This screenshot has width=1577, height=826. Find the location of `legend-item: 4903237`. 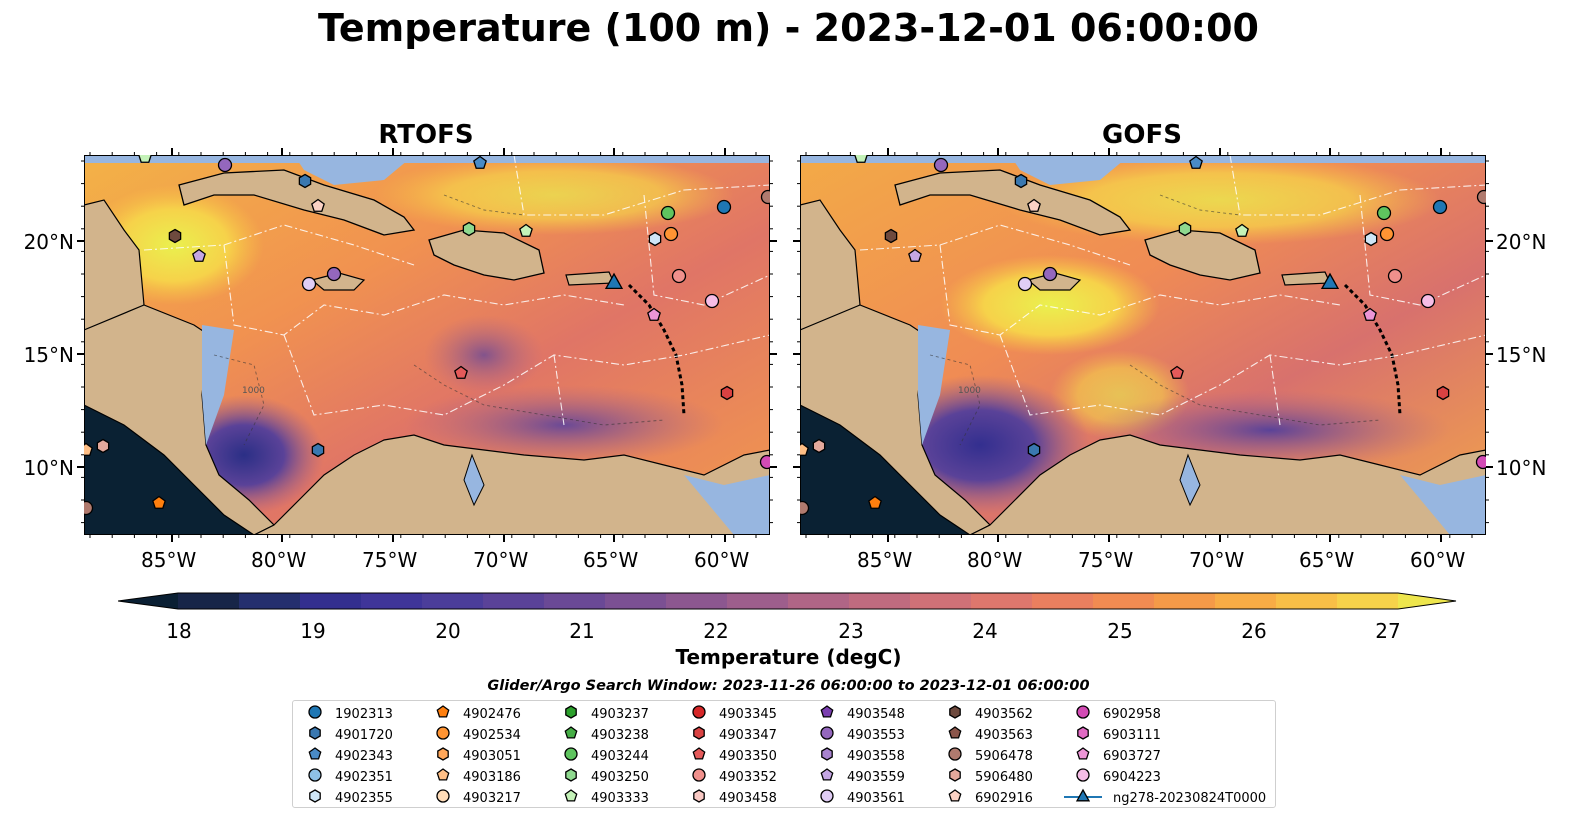

legend-item: 4903237 is located at coordinates (605, 714).